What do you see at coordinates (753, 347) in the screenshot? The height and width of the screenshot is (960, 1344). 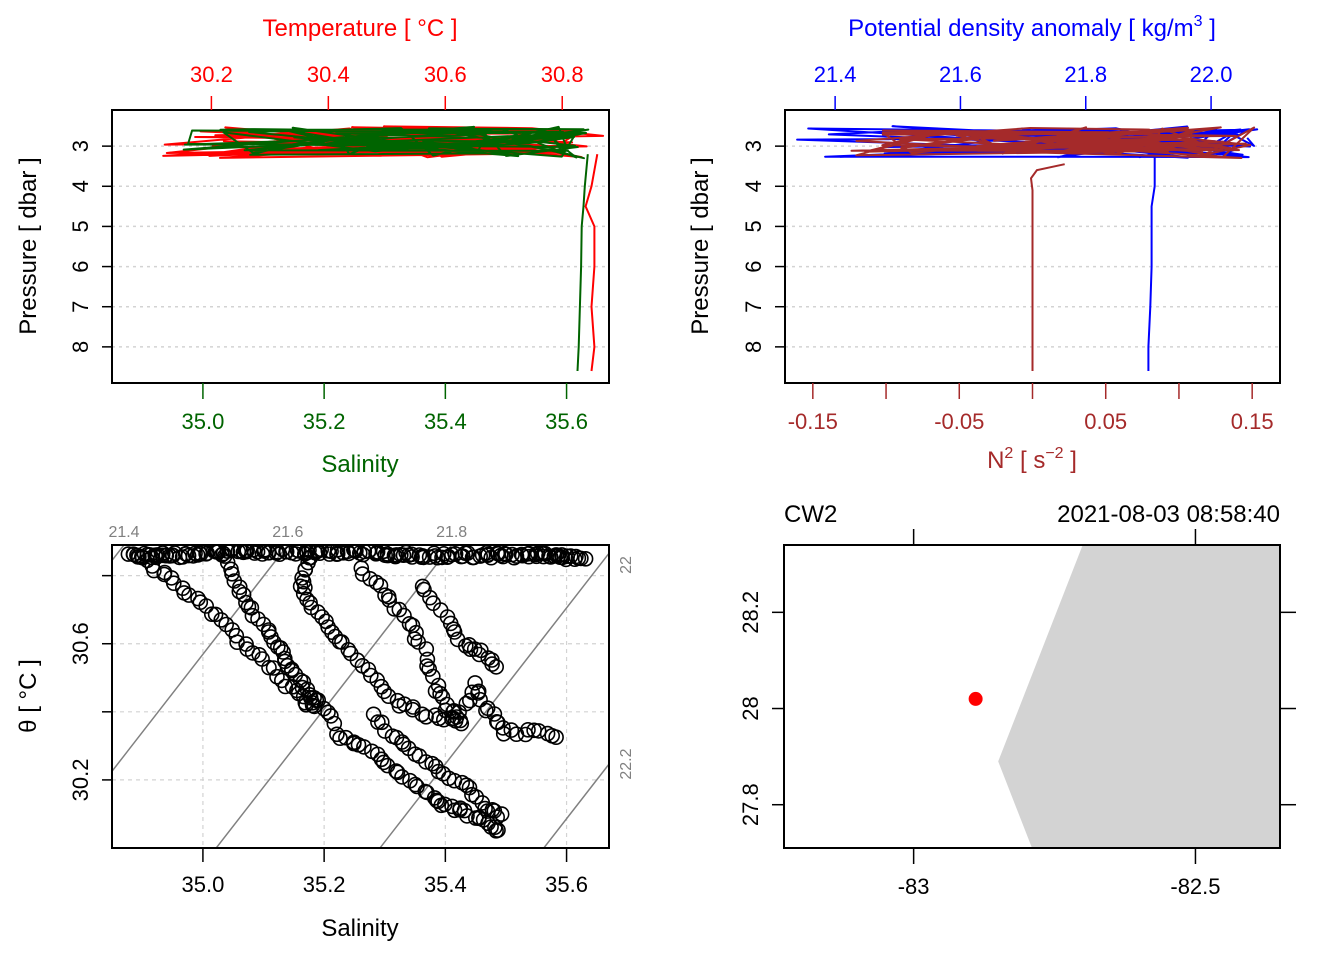 I see `left-tick-label: 8` at bounding box center [753, 347].